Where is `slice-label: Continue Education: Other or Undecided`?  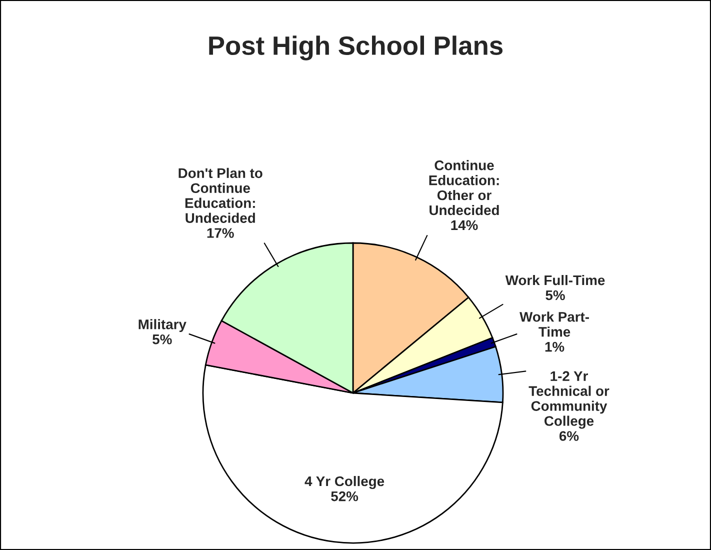
slice-label: Continue Education: Other or Undecided is located at coordinates (464, 188).